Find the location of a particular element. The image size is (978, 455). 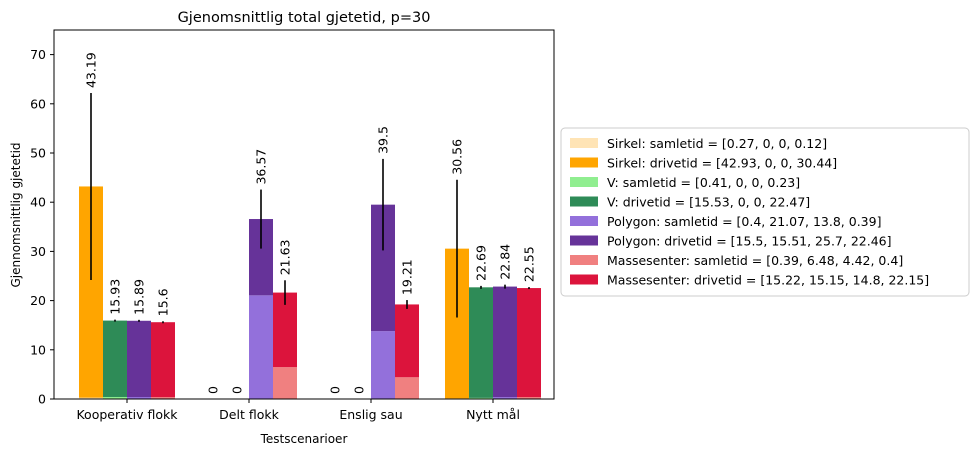

x-tick-label-2: Enslig sau is located at coordinates (370, 414).